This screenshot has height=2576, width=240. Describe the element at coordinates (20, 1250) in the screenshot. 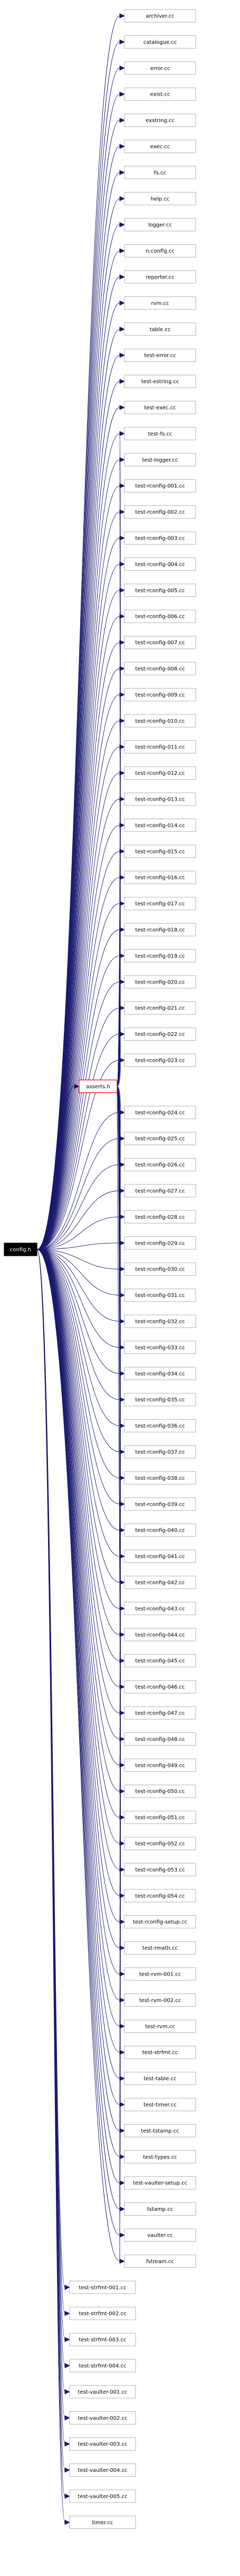

I see `config-h-root-node: config.h` at that location.